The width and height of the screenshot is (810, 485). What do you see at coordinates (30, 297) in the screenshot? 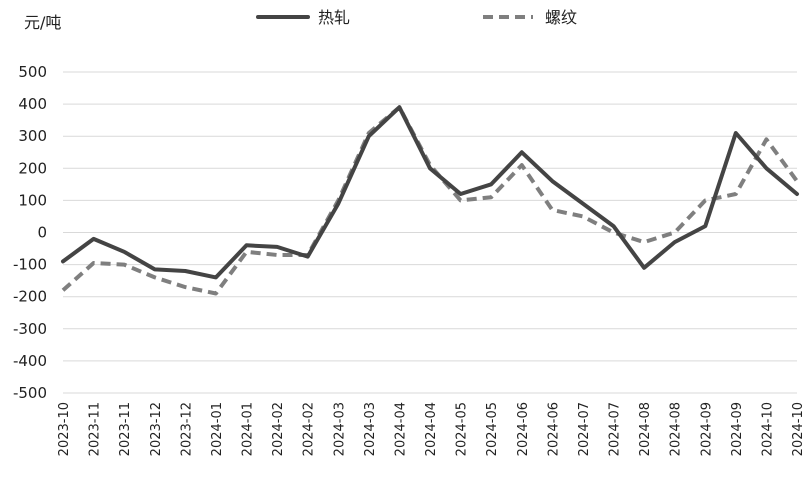
I see `y-tick-label: -200` at bounding box center [30, 297].